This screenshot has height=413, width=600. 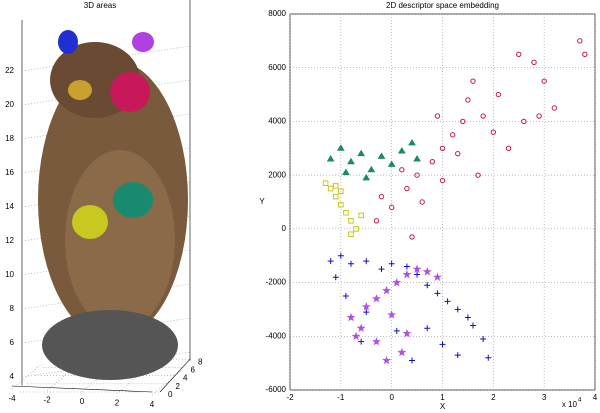 What do you see at coordinates (277, 121) in the screenshot?
I see `y-tick-label: 4000` at bounding box center [277, 121].